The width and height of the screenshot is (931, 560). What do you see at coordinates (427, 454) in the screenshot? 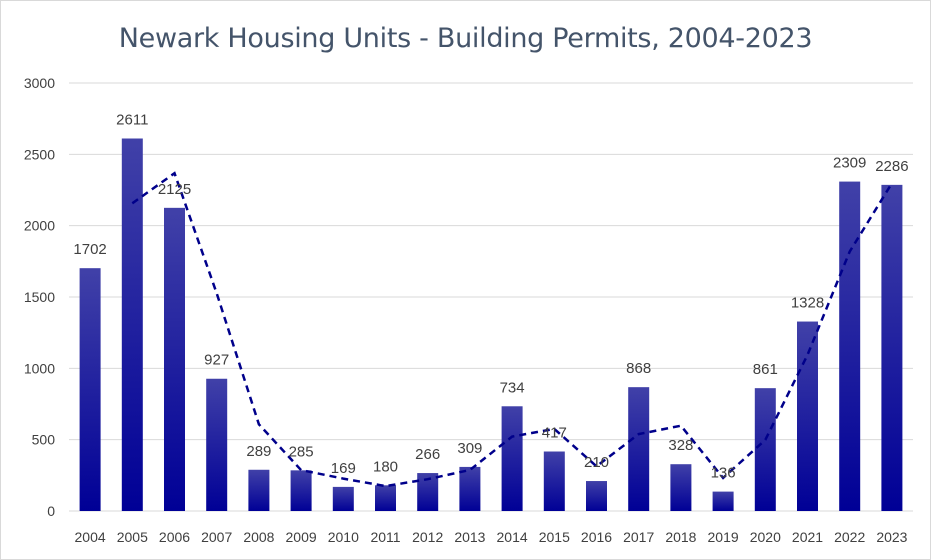
I see `data-label: 266` at bounding box center [427, 454].